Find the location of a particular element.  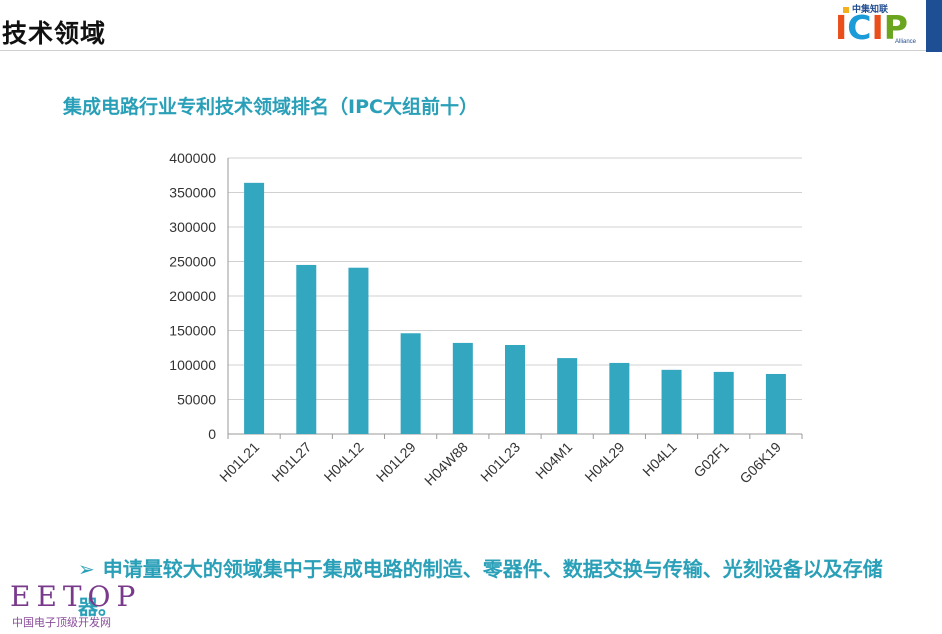

x-tick-label: H01L23 is located at coordinates (500, 462).